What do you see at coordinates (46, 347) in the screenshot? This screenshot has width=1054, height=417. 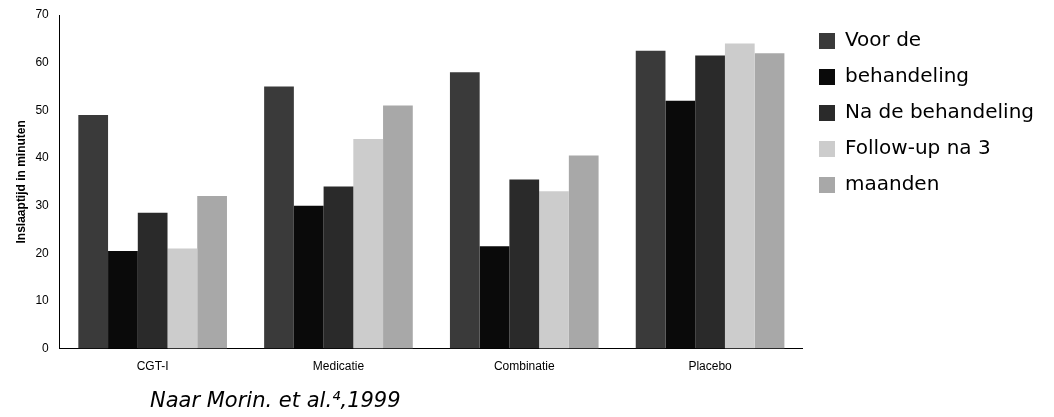 I see `y-tick-label: 0` at bounding box center [46, 347].